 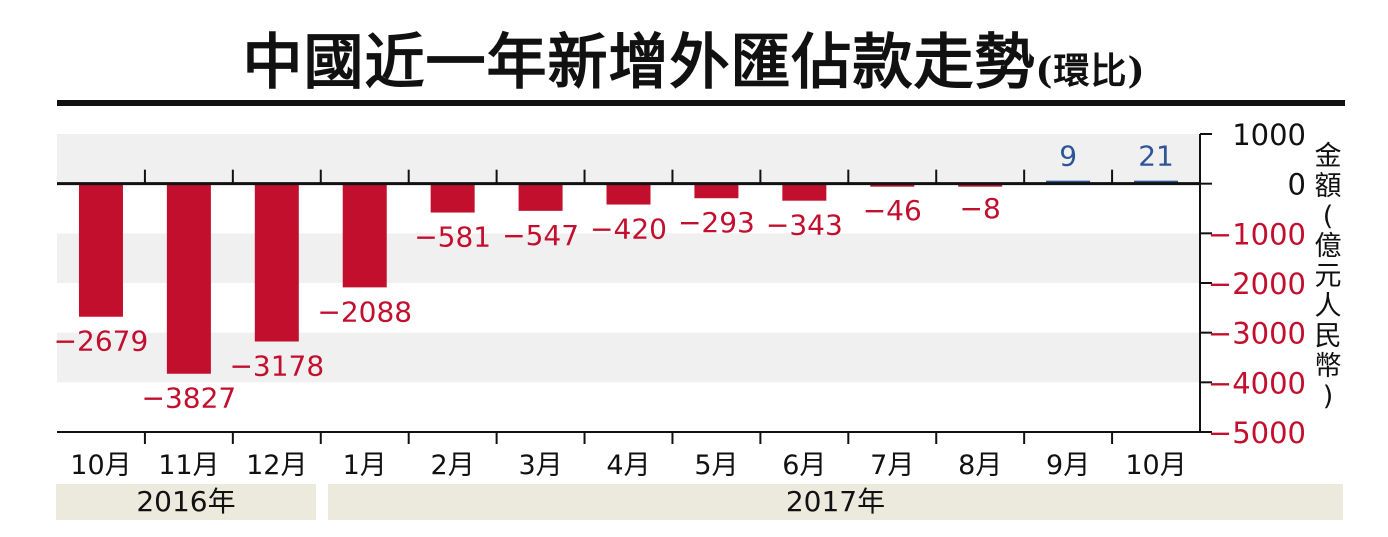 I want to click on x-tick-label: 8月, so click(x=980, y=465).